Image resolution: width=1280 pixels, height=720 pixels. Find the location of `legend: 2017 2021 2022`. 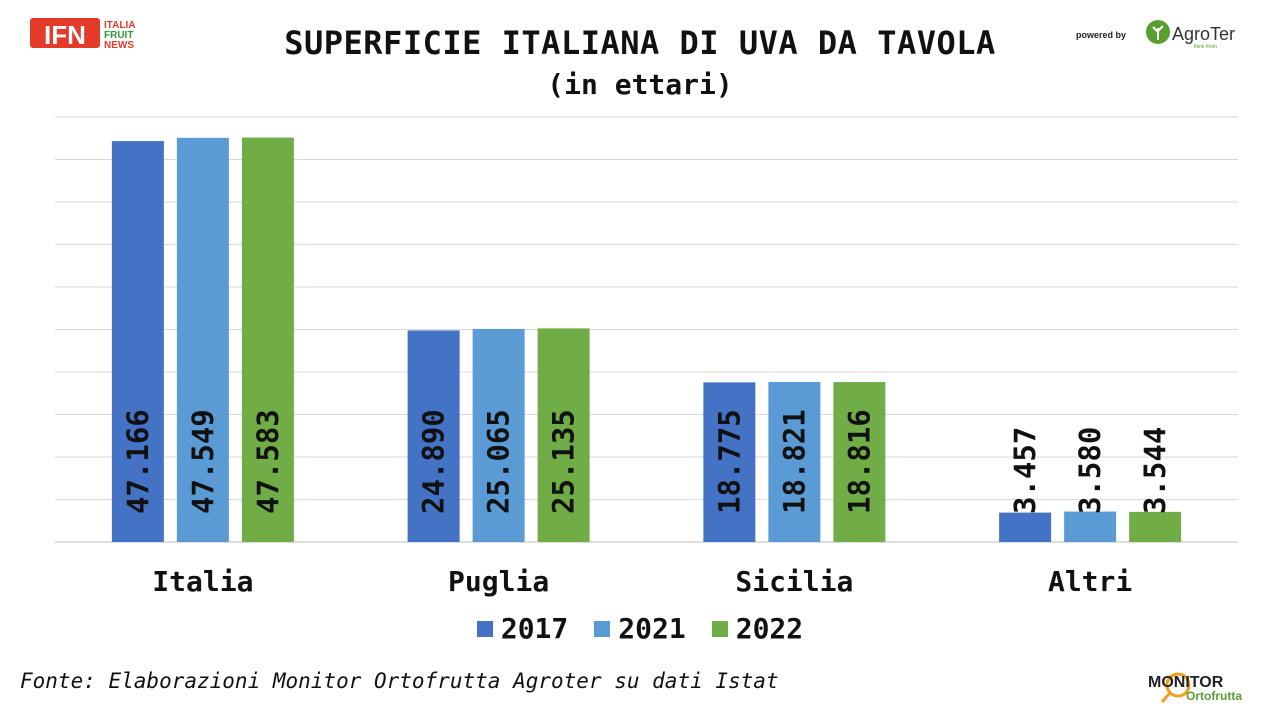

legend: 2017 2021 2022 is located at coordinates (640, 628).